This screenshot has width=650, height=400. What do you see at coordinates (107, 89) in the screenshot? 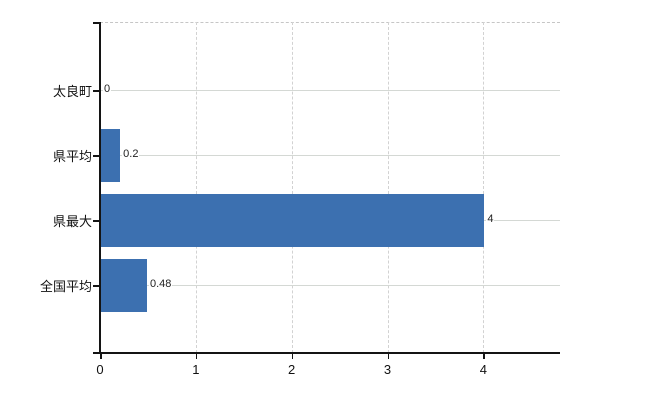
I see `value-label: 0` at bounding box center [107, 89].